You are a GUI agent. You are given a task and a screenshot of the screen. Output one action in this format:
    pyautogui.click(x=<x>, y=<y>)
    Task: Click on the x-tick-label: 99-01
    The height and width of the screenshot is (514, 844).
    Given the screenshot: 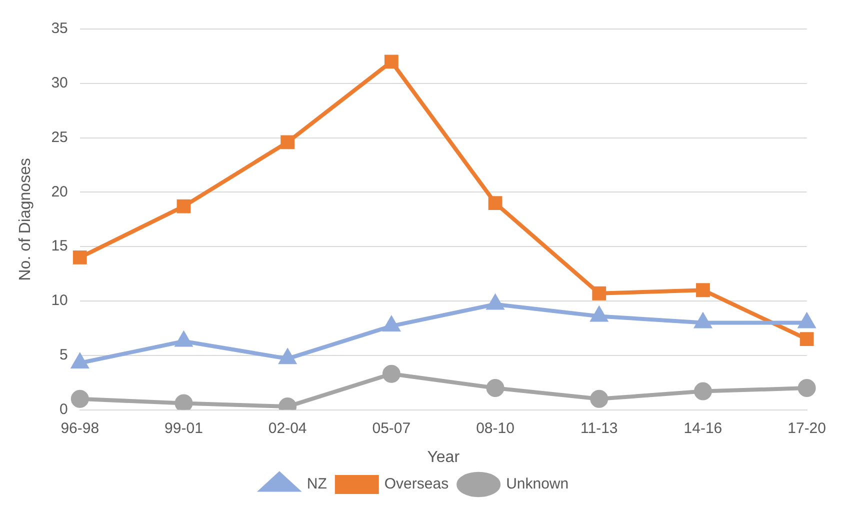 What is the action you would take?
    pyautogui.click(x=183, y=428)
    